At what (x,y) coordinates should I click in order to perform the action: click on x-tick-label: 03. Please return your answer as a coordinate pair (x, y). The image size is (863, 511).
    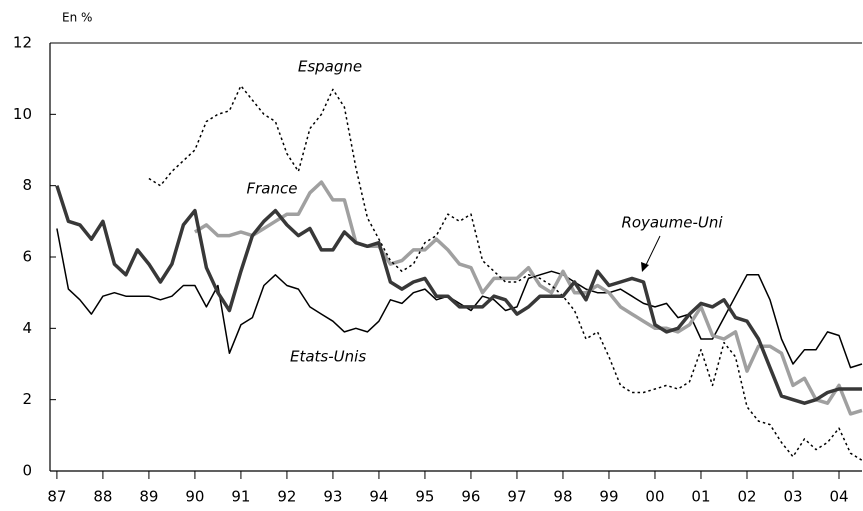
    Looking at the image, I should click on (792, 497).